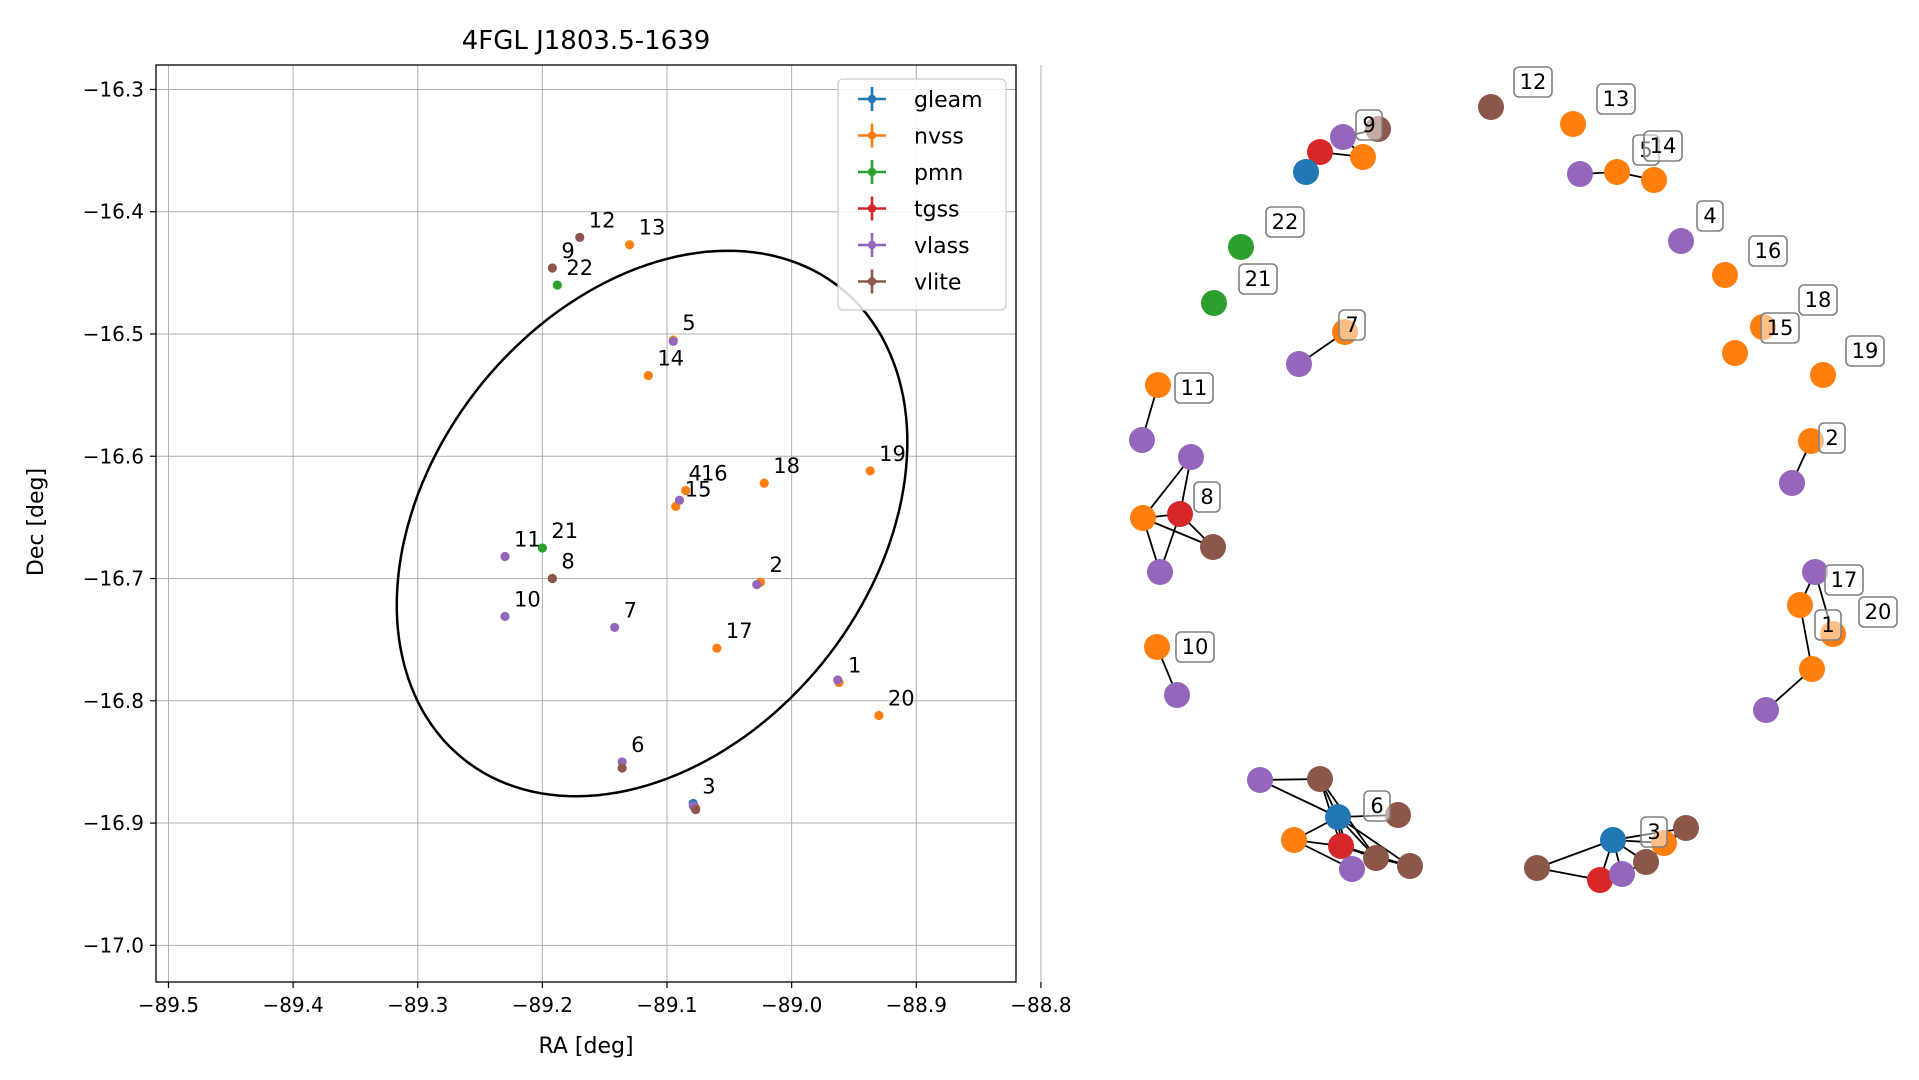 The width and height of the screenshot is (1919, 1080). I want to click on node-label: 14, so click(1663, 146).